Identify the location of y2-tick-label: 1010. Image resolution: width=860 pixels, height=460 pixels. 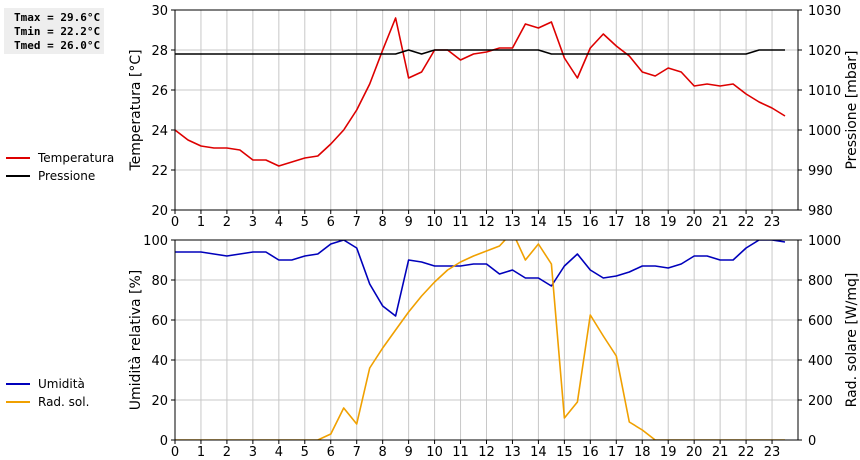
(824, 91).